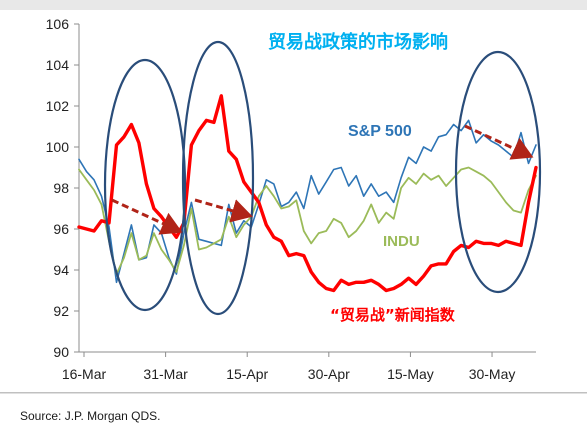 The height and width of the screenshot is (430, 587). I want to click on x-tick-label: 31-Mar, so click(165, 374).